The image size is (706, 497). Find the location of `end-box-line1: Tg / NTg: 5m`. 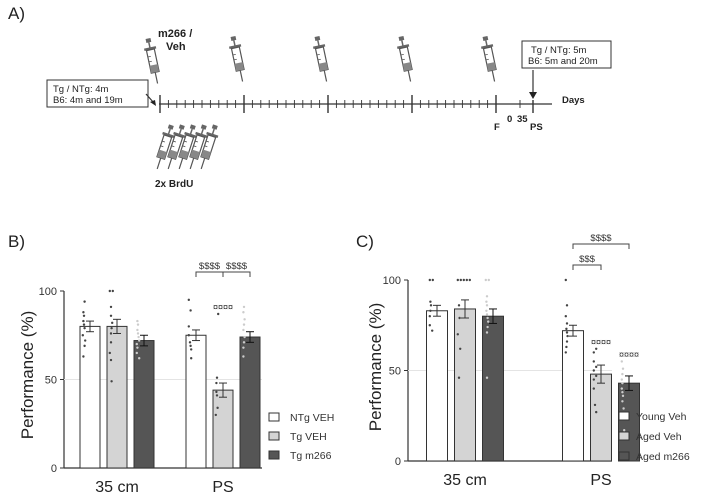

end-box-line1: Tg / NTg: 5m is located at coordinates (559, 50).